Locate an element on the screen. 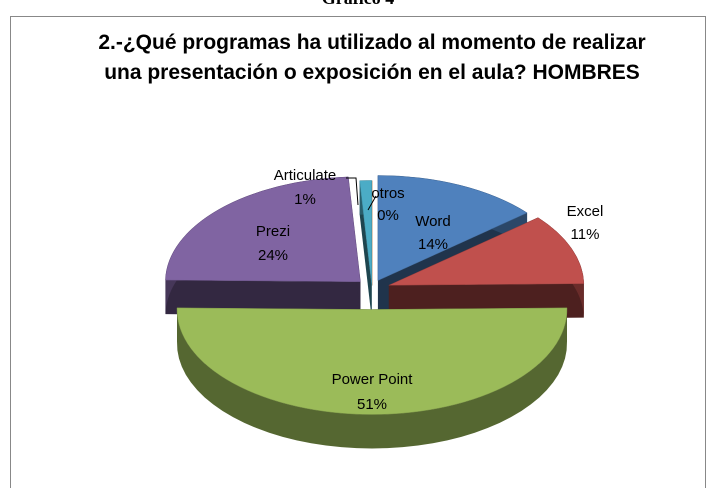 Image resolution: width=716 pixels, height=488 pixels. data-label-value: 0% is located at coordinates (388, 215).